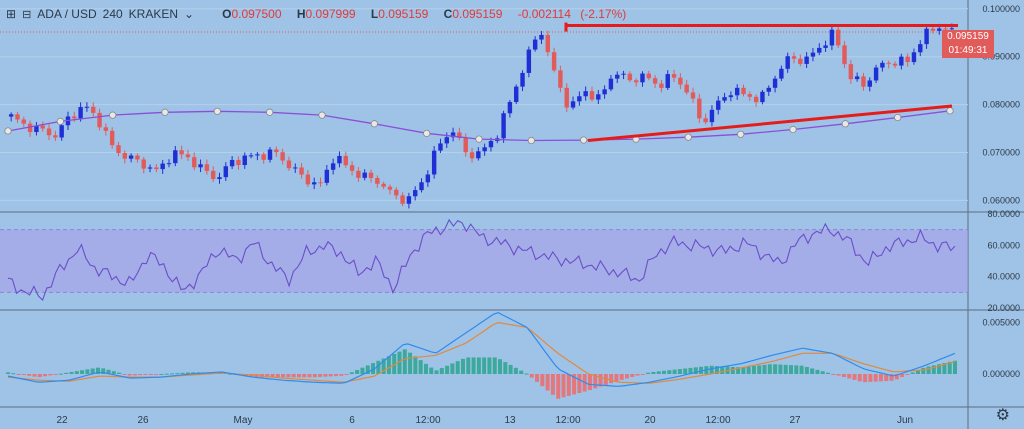  Describe the element at coordinates (1003, 277) in the screenshot. I see `rsi-tick-label: 40.0000` at that location.